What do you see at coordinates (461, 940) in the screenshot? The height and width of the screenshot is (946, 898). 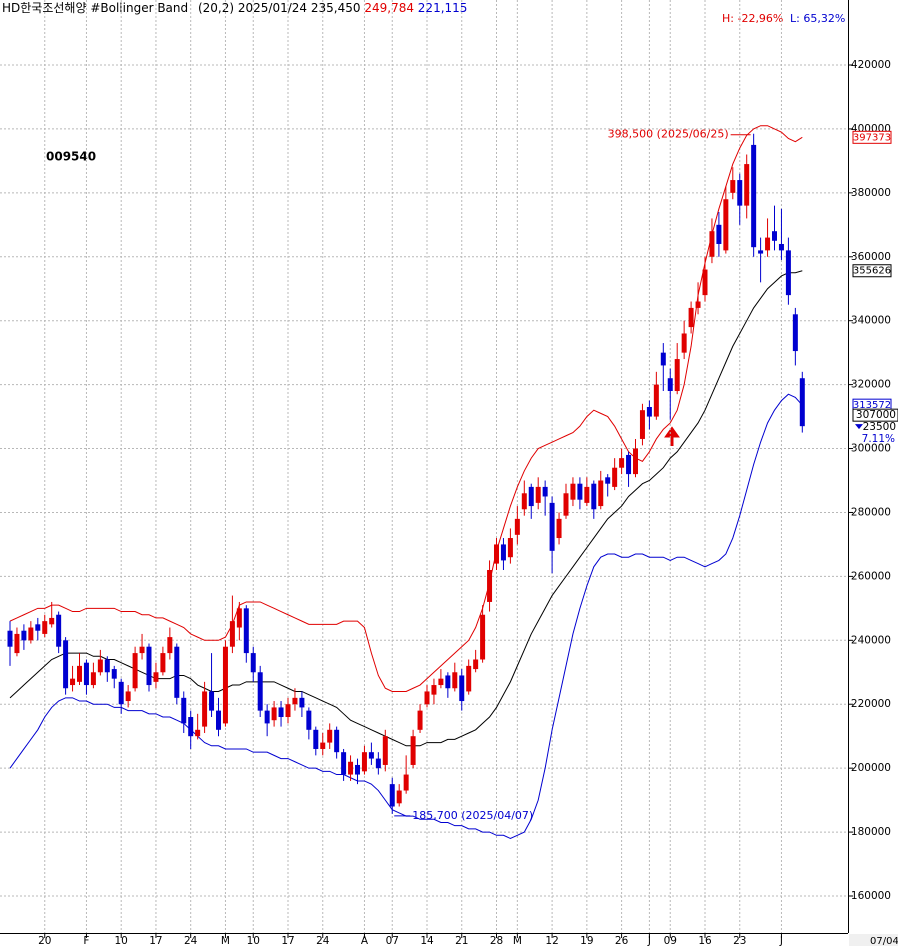 I see `x-tick-label: 21` at bounding box center [461, 940].